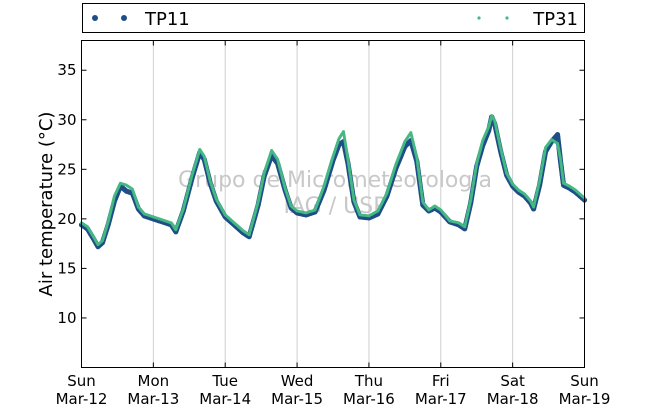 The image size is (650, 409). What do you see at coordinates (141, 19) in the screenshot?
I see `legend-entry-tp11: TP11` at bounding box center [141, 19].